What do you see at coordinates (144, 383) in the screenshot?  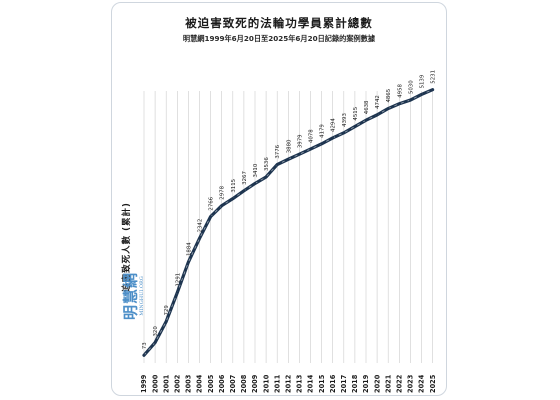 I see `x-tick-label: 1999` at bounding box center [144, 383].